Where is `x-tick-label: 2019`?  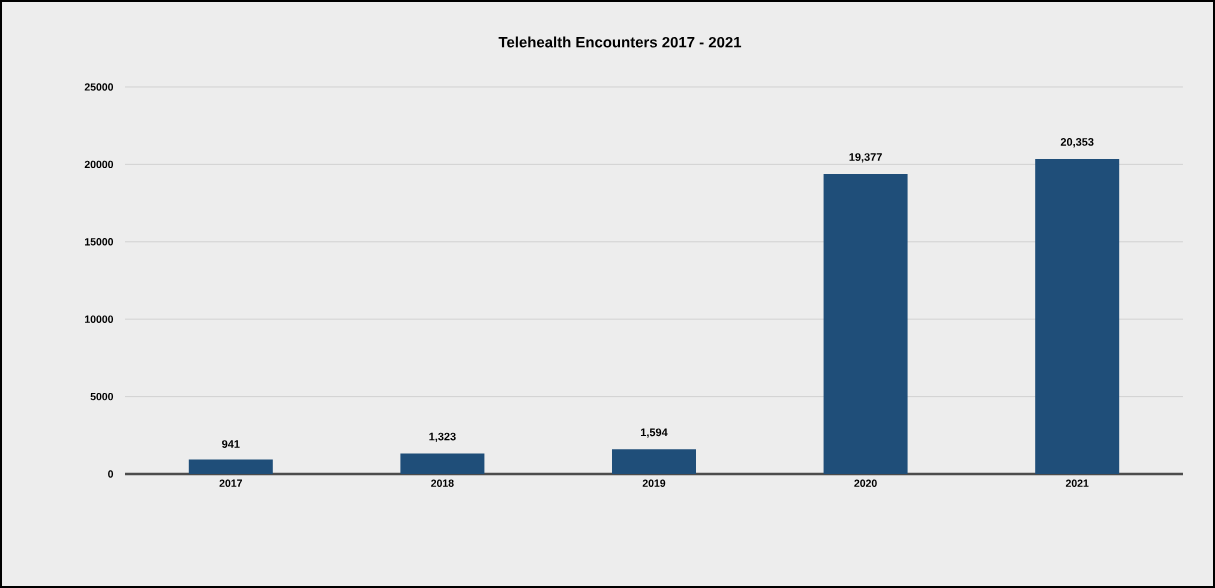 x-tick-label: 2019 is located at coordinates (654, 483).